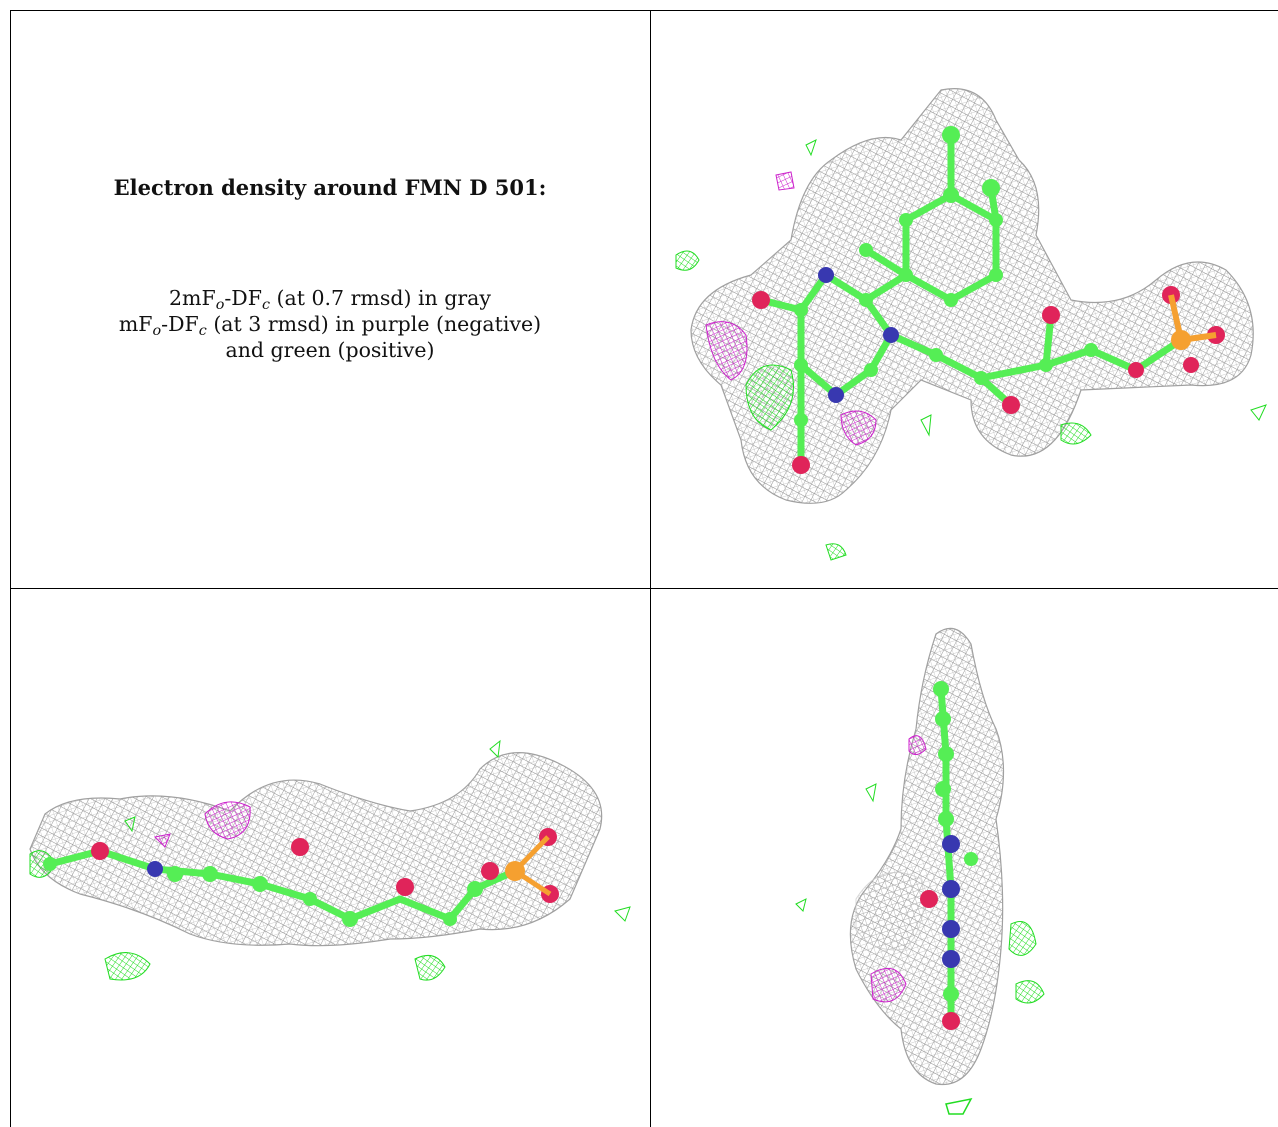 The width and height of the screenshot is (1278, 1127). Describe the element at coordinates (949, 855) in the screenshot. I see `fmn-atoms-end-on` at that location.